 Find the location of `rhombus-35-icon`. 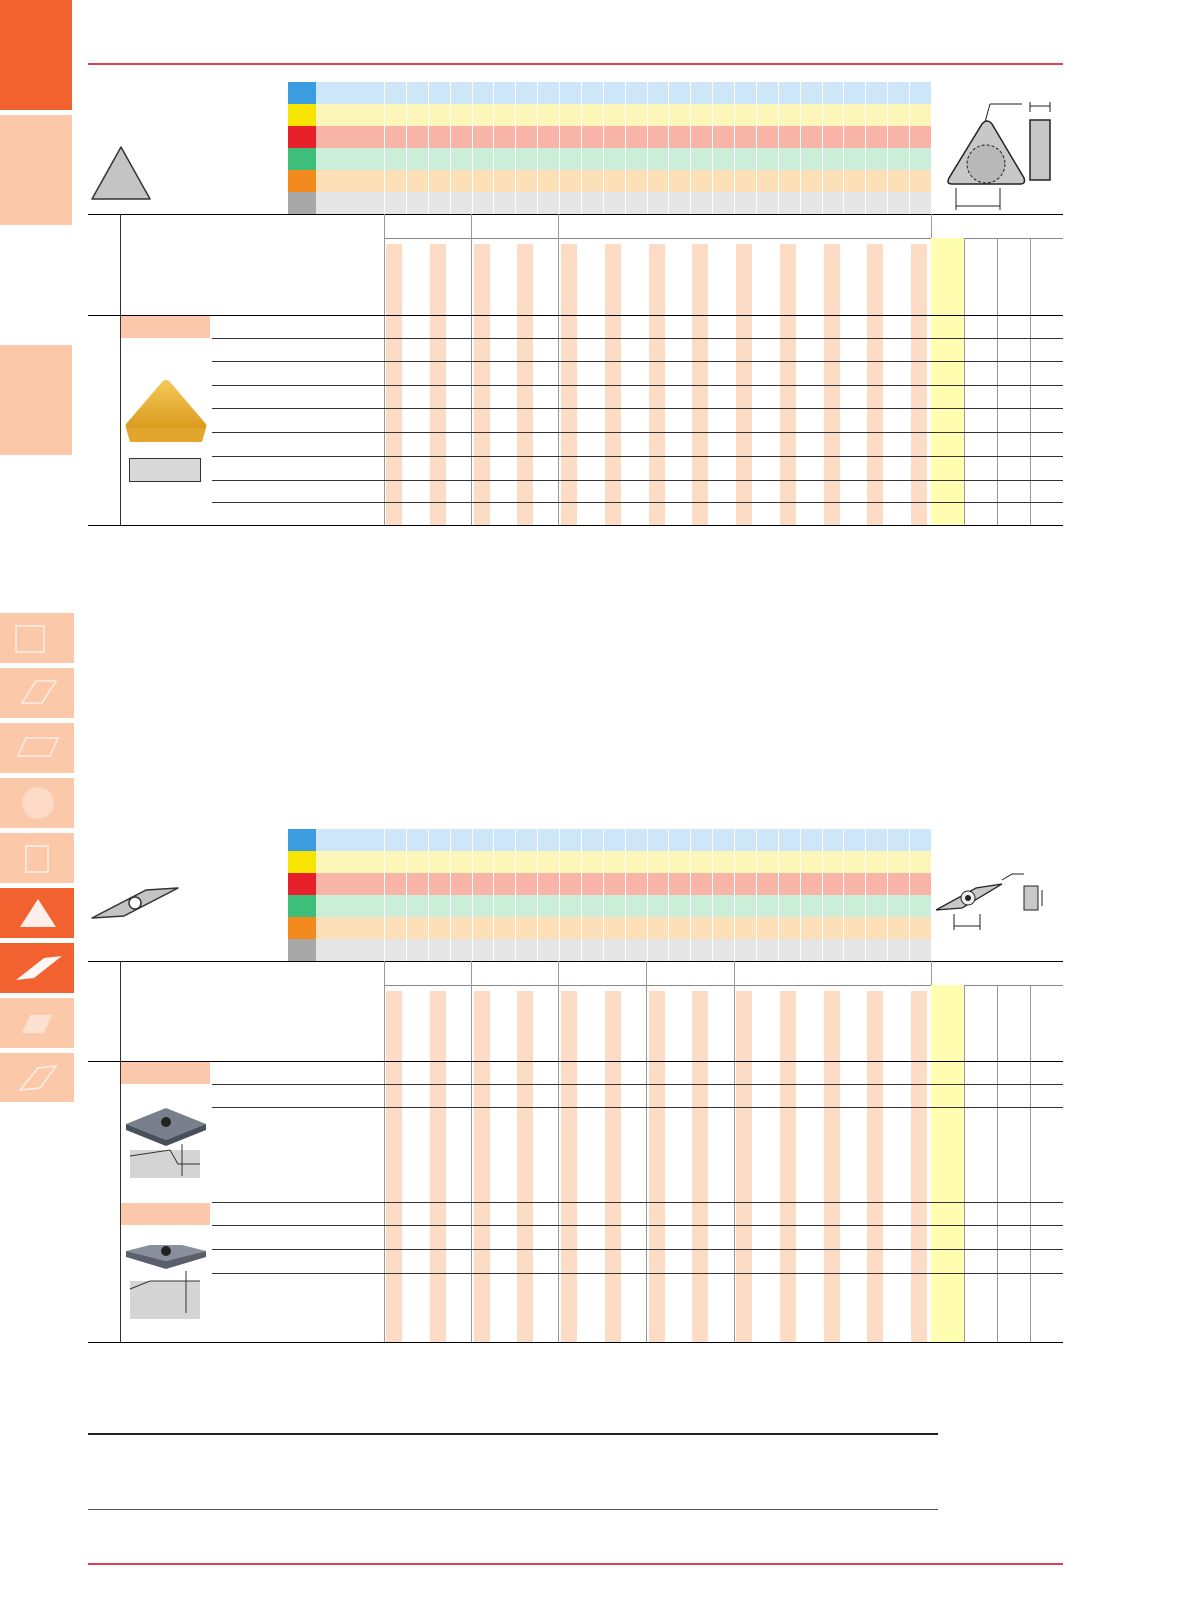

rhombus-35-icon is located at coordinates (36, 968).